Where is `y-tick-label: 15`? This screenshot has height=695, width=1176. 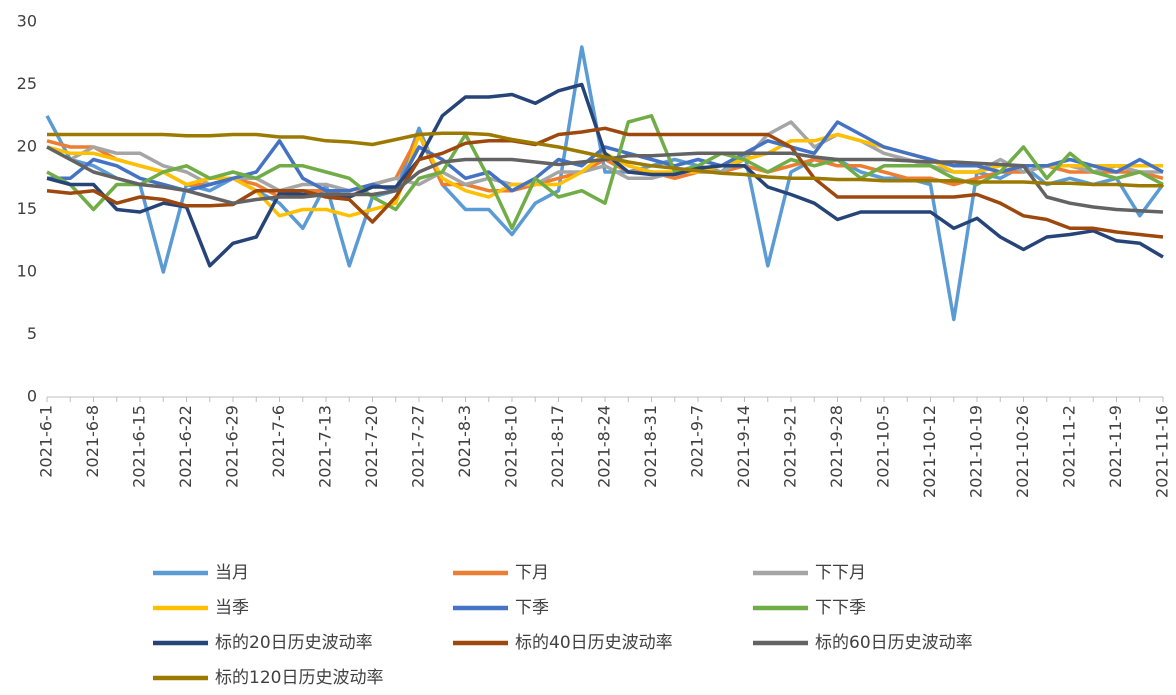 y-tick-label: 15 is located at coordinates (27, 208).